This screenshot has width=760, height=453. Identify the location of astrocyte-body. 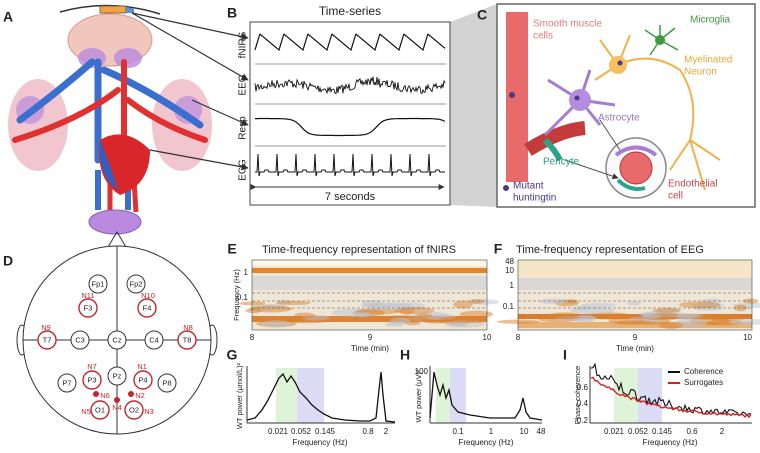
(580, 100).